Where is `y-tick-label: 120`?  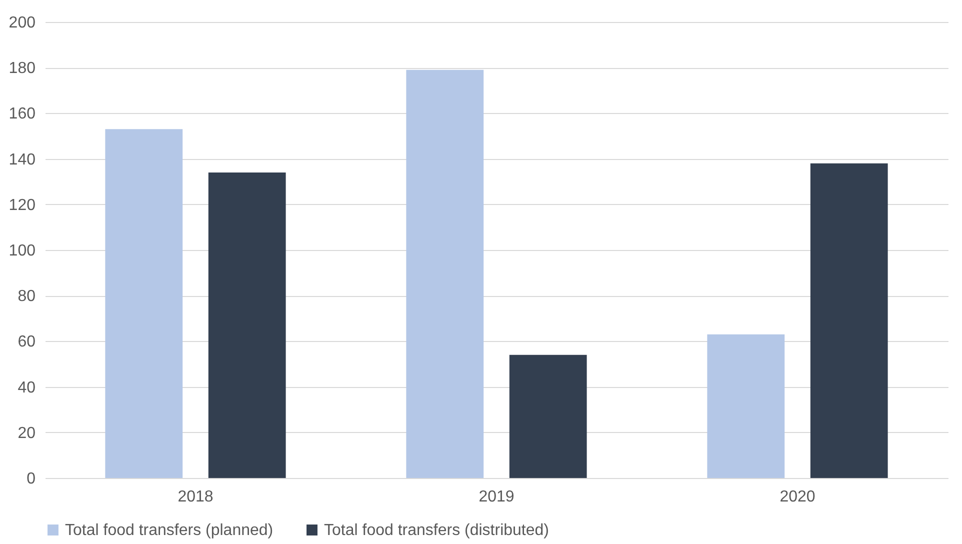 y-tick-label: 120 is located at coordinates (22, 205).